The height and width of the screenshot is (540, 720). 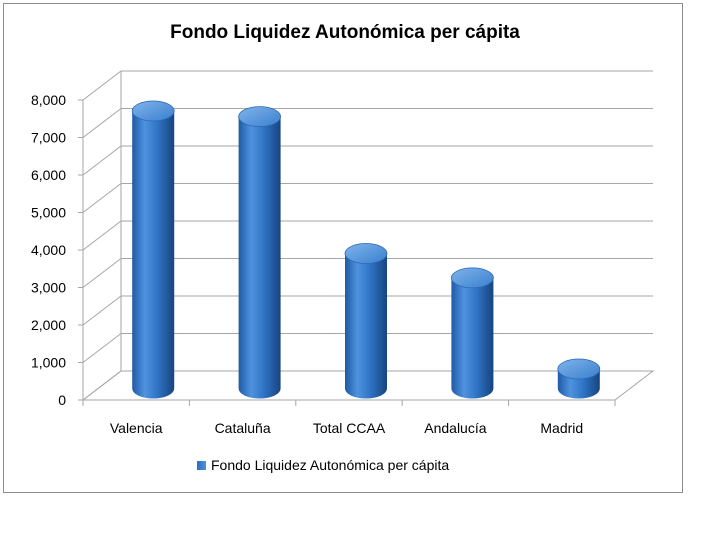 I want to click on bar-andaluc-a, so click(x=472, y=333).